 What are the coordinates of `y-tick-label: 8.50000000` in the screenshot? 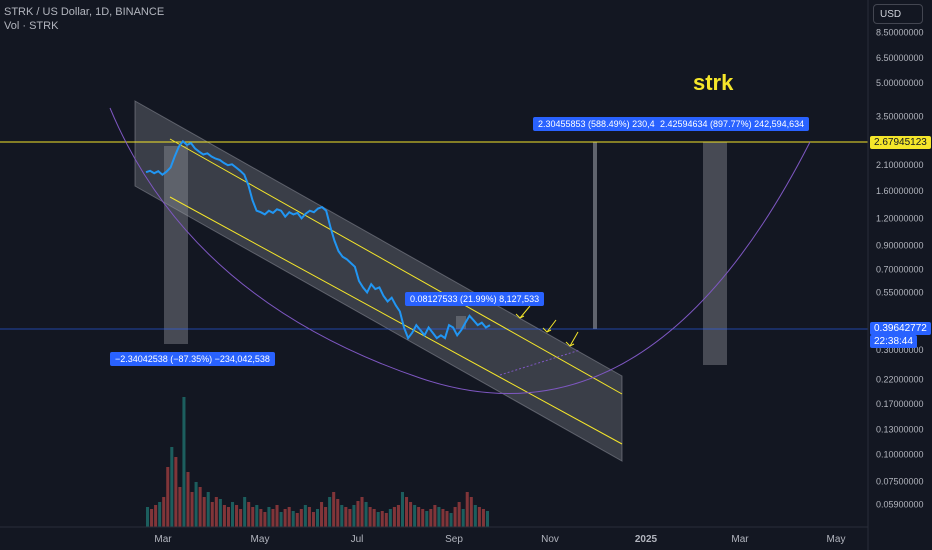 It's located at (900, 32).